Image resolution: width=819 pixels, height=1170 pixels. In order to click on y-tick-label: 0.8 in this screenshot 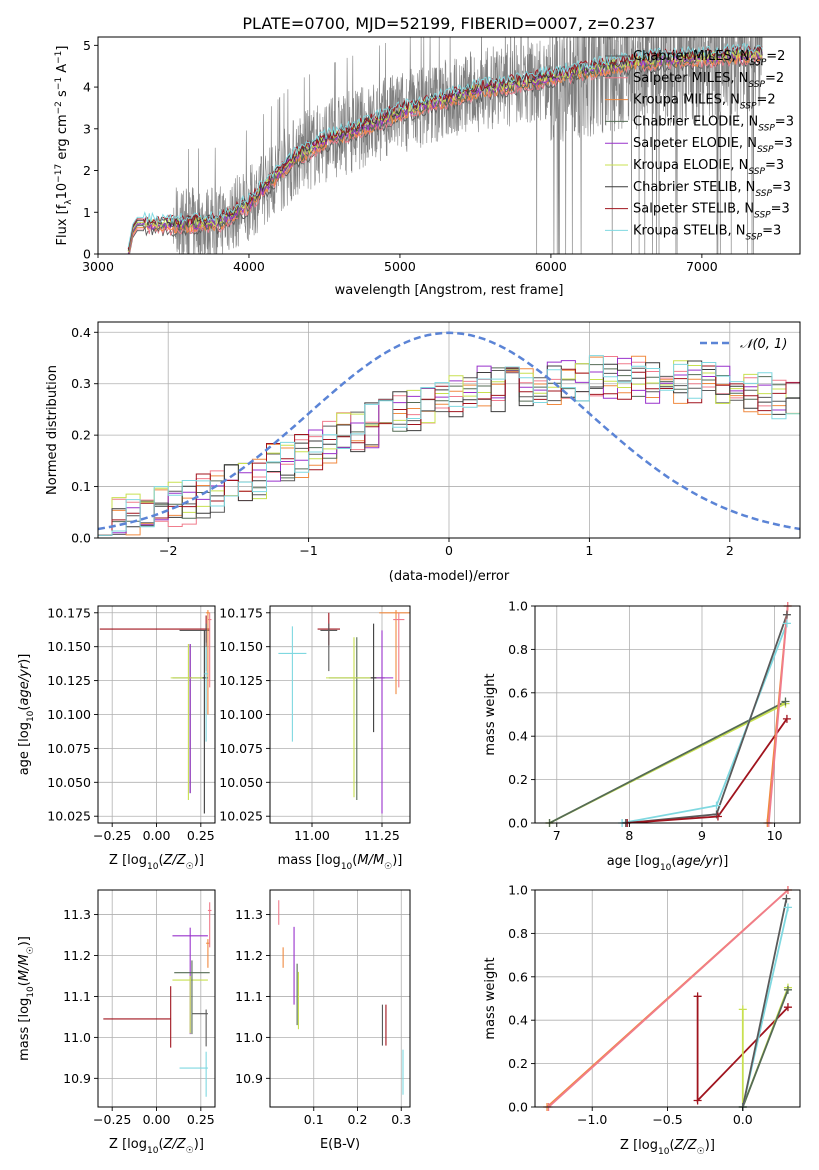, I will do `click(518, 649)`.